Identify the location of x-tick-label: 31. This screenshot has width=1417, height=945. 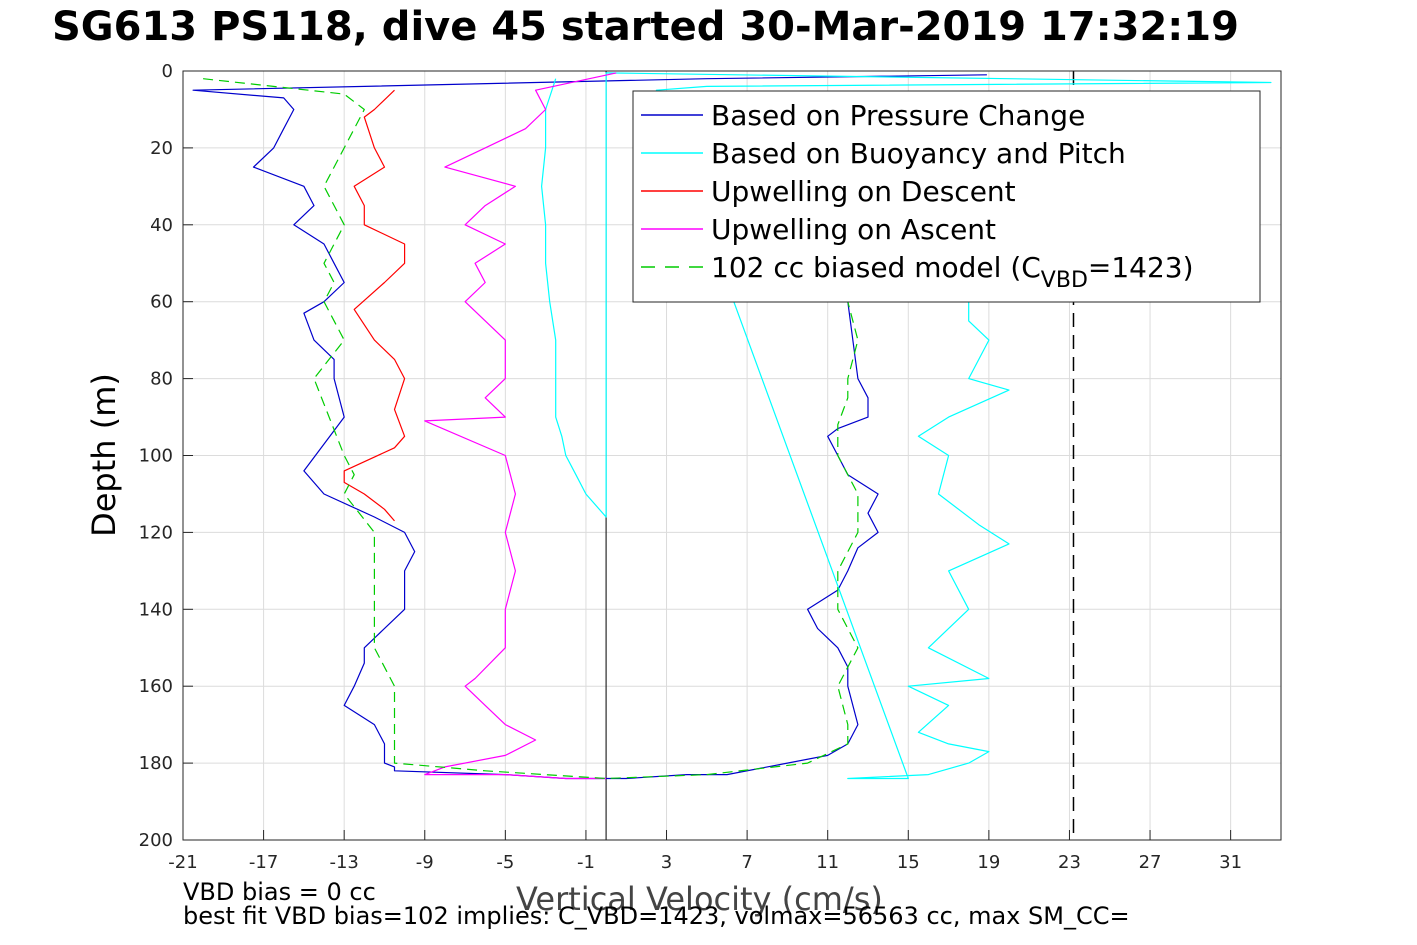
(1230, 862).